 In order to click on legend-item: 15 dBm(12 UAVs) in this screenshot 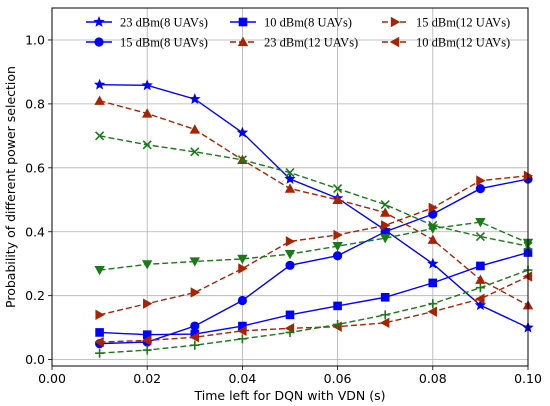, I will do `click(446, 23)`.